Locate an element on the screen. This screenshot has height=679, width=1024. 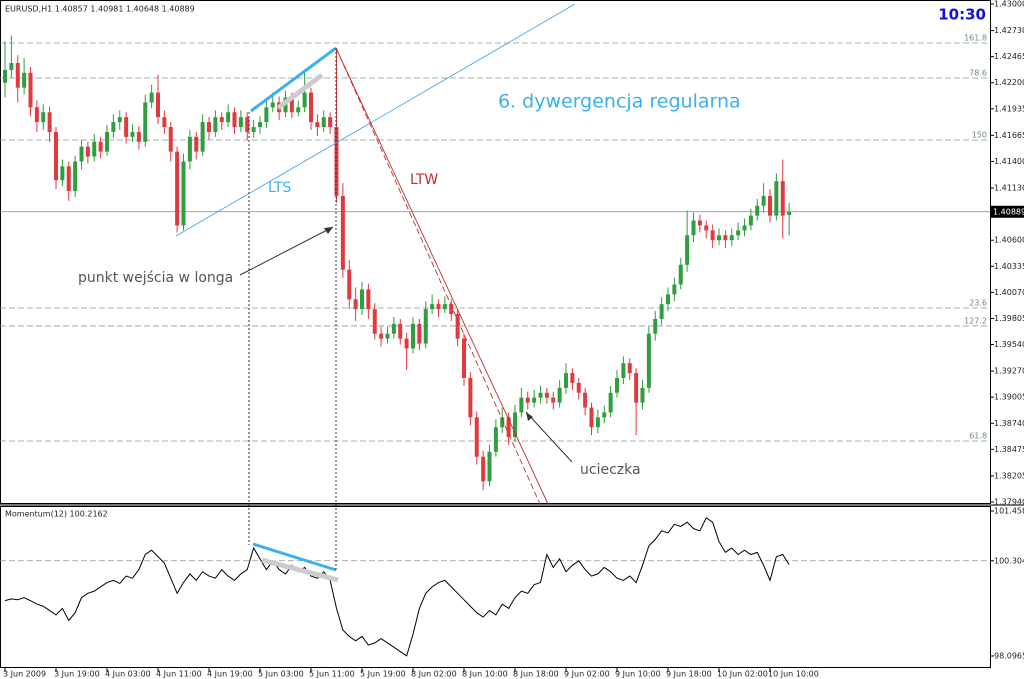
x-tick-label: 4 Jun 11:00 is located at coordinates (179, 674).